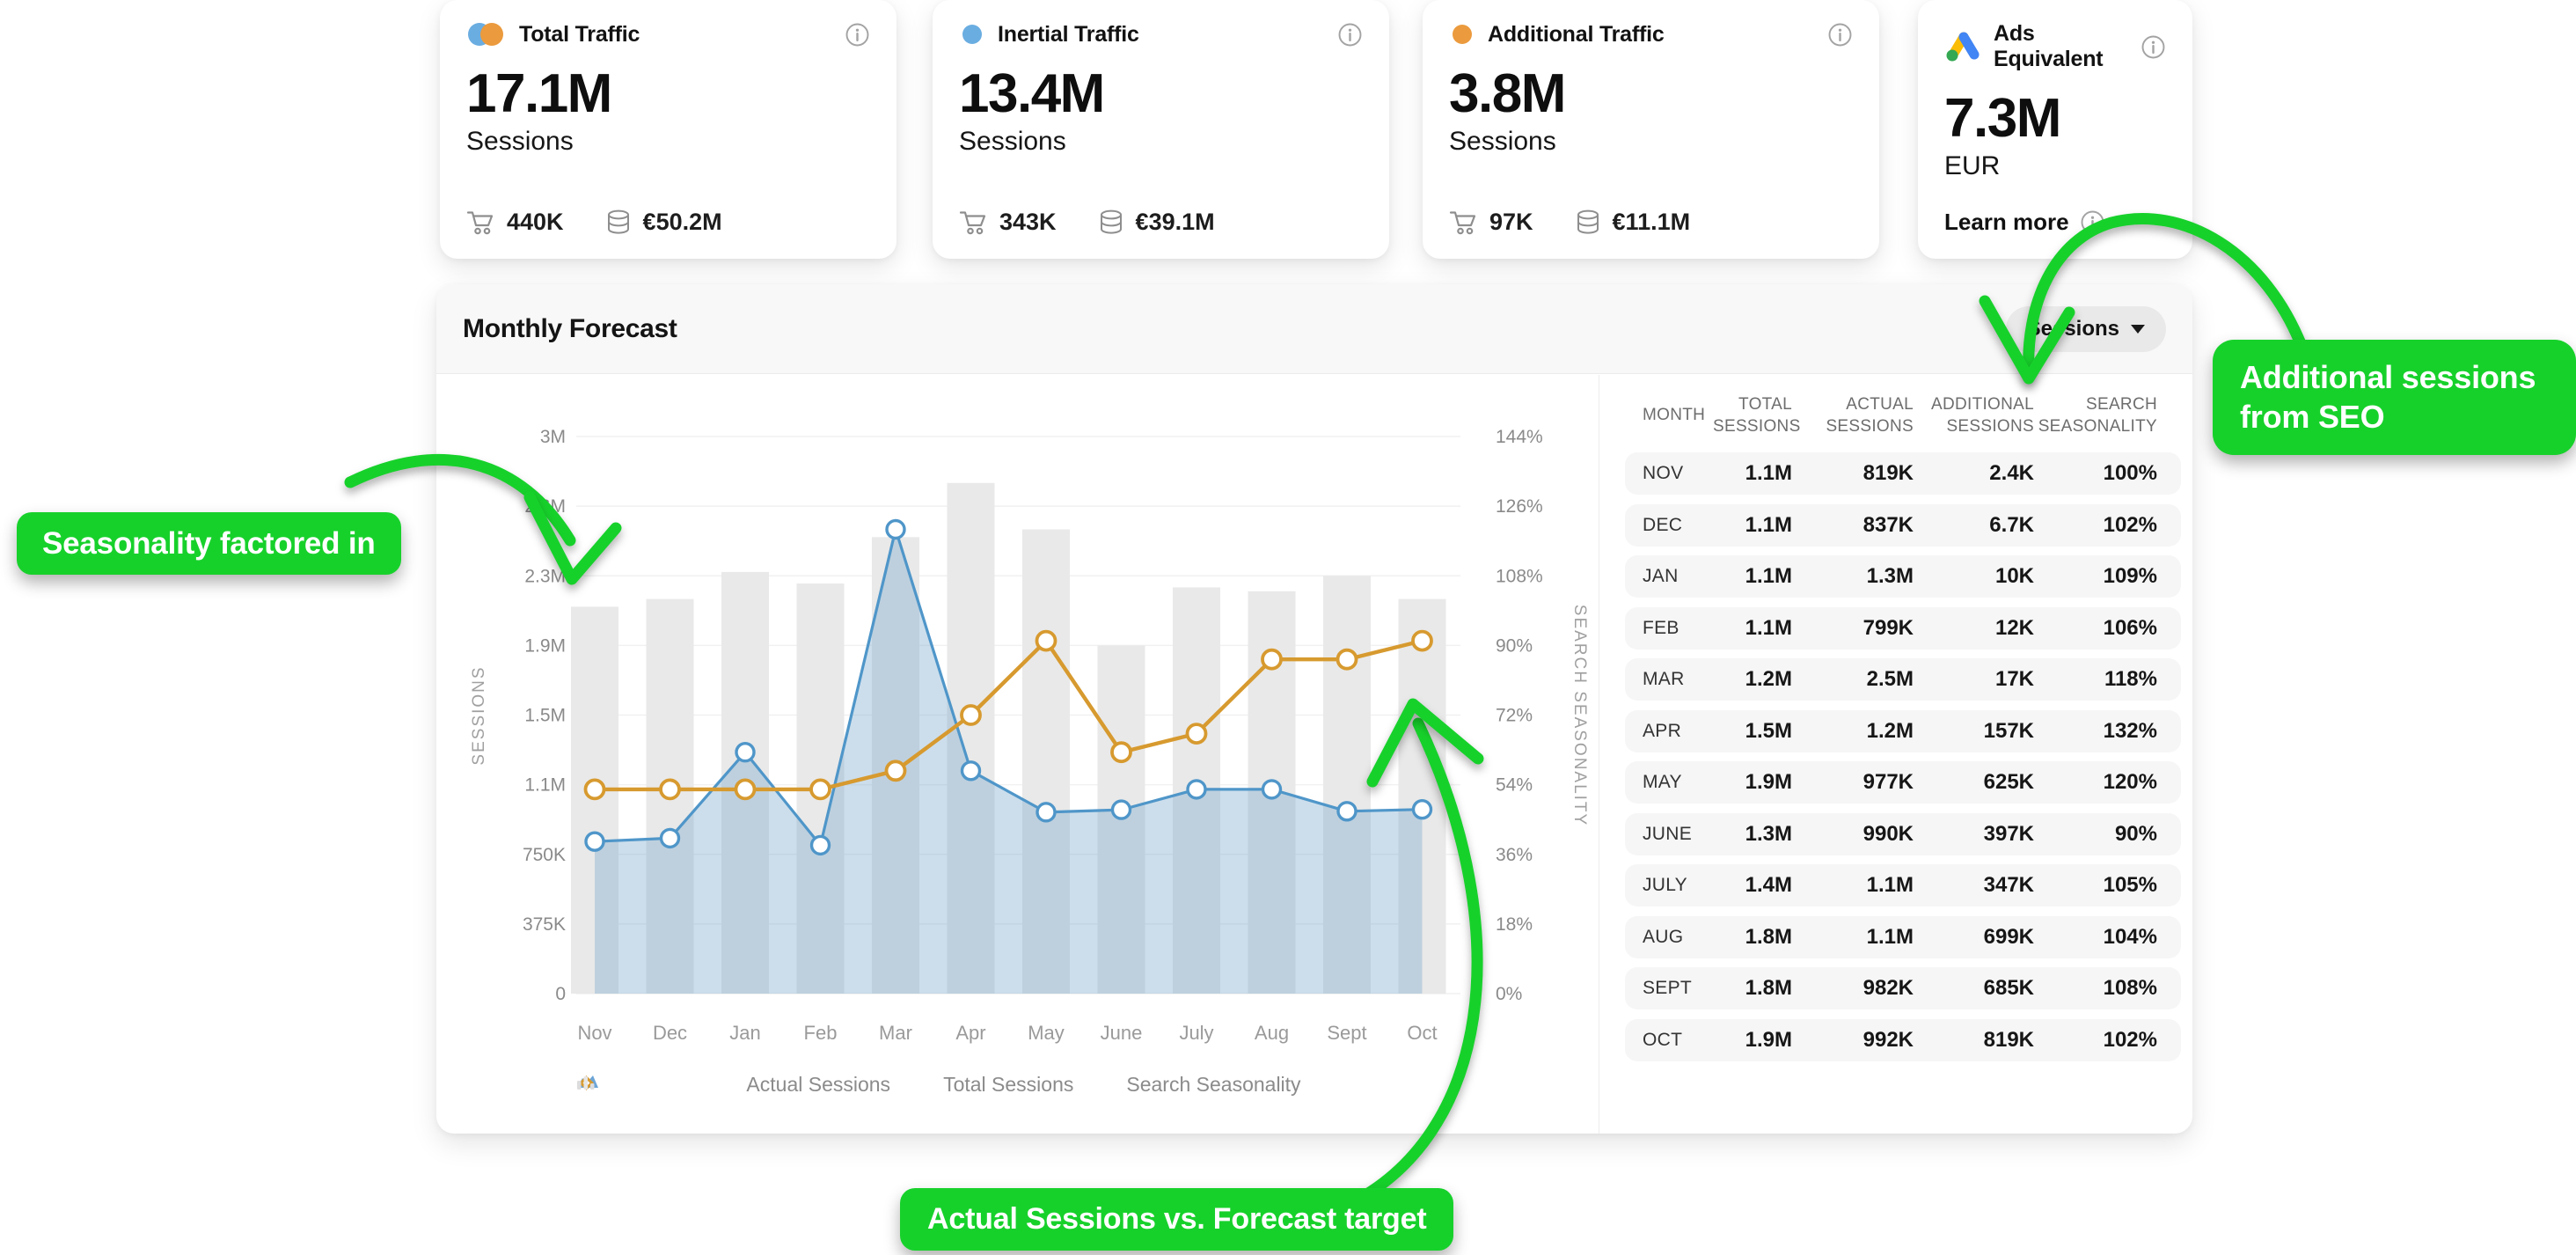 The height and width of the screenshot is (1255, 2576). I want to click on table-cell-value: 982K, so click(1888, 988).